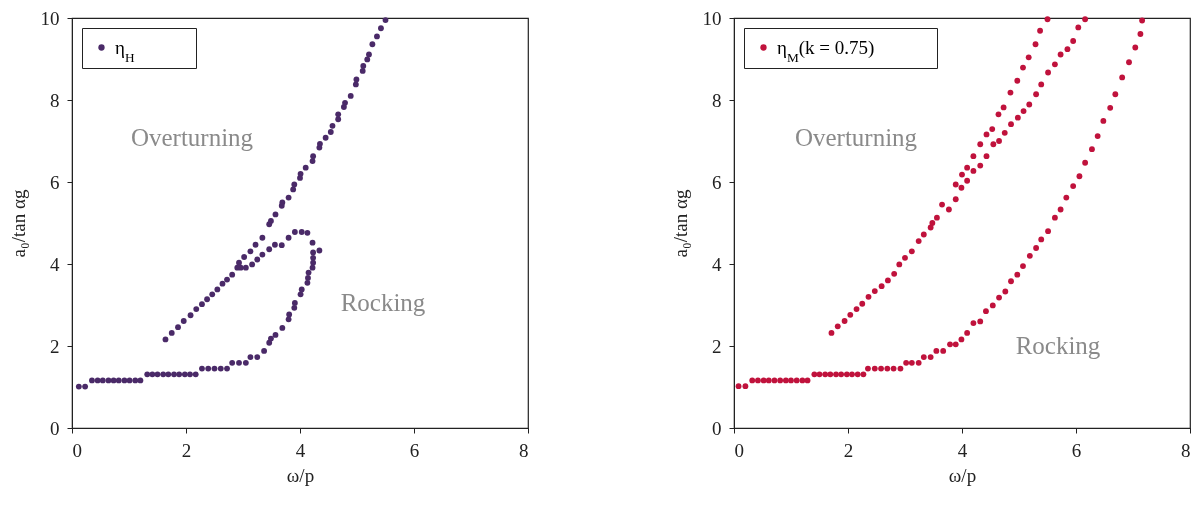 This screenshot has width=1194, height=512. Describe the element at coordinates (826, 50) in the screenshot. I see `legend-label: η$_{M}$(k = 0.75)` at that location.